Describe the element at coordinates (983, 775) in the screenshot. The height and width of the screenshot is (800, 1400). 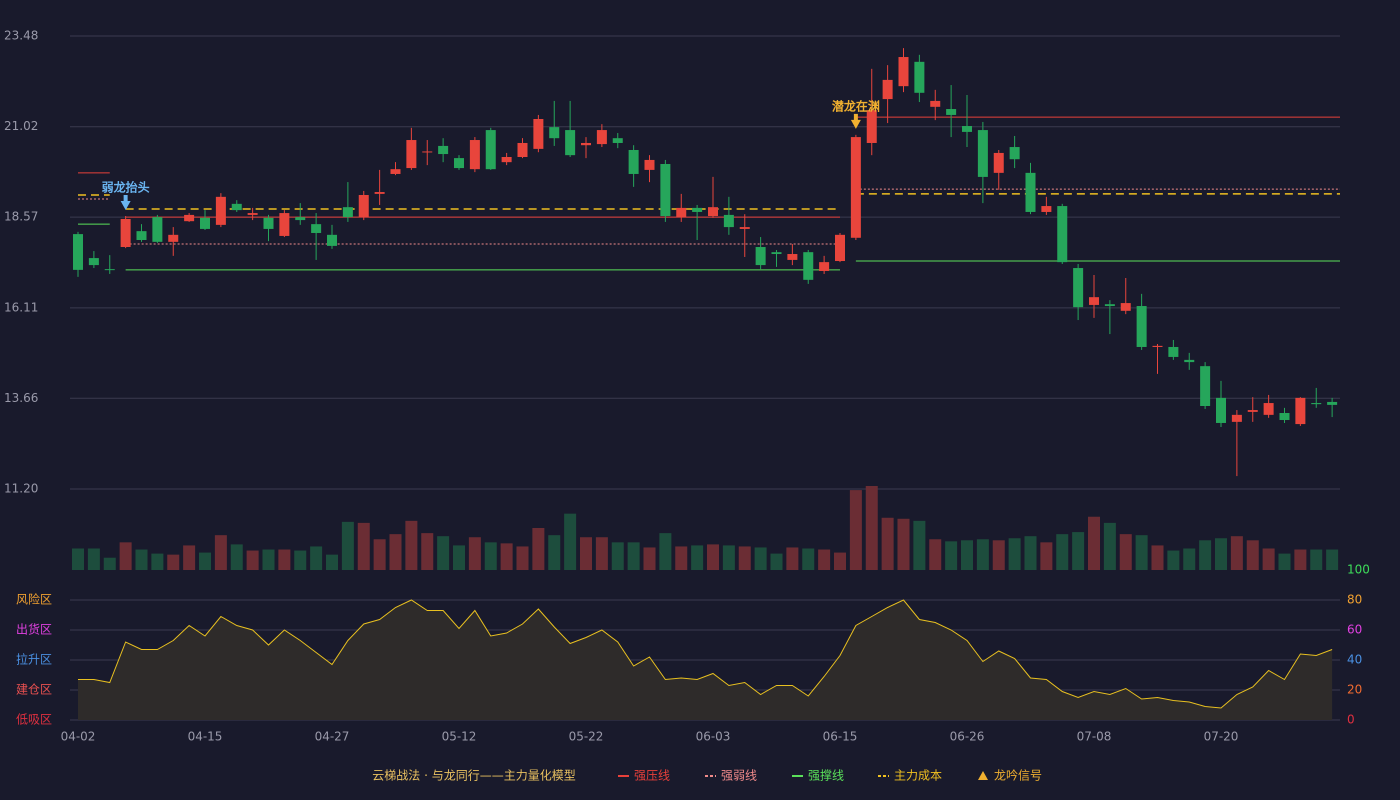
I see `legend-swatch` at that location.